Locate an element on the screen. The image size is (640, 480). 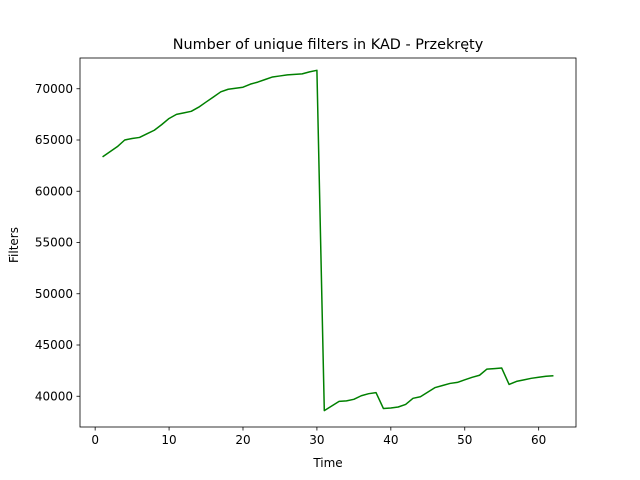
x-tick-label: 60 is located at coordinates (538, 440).